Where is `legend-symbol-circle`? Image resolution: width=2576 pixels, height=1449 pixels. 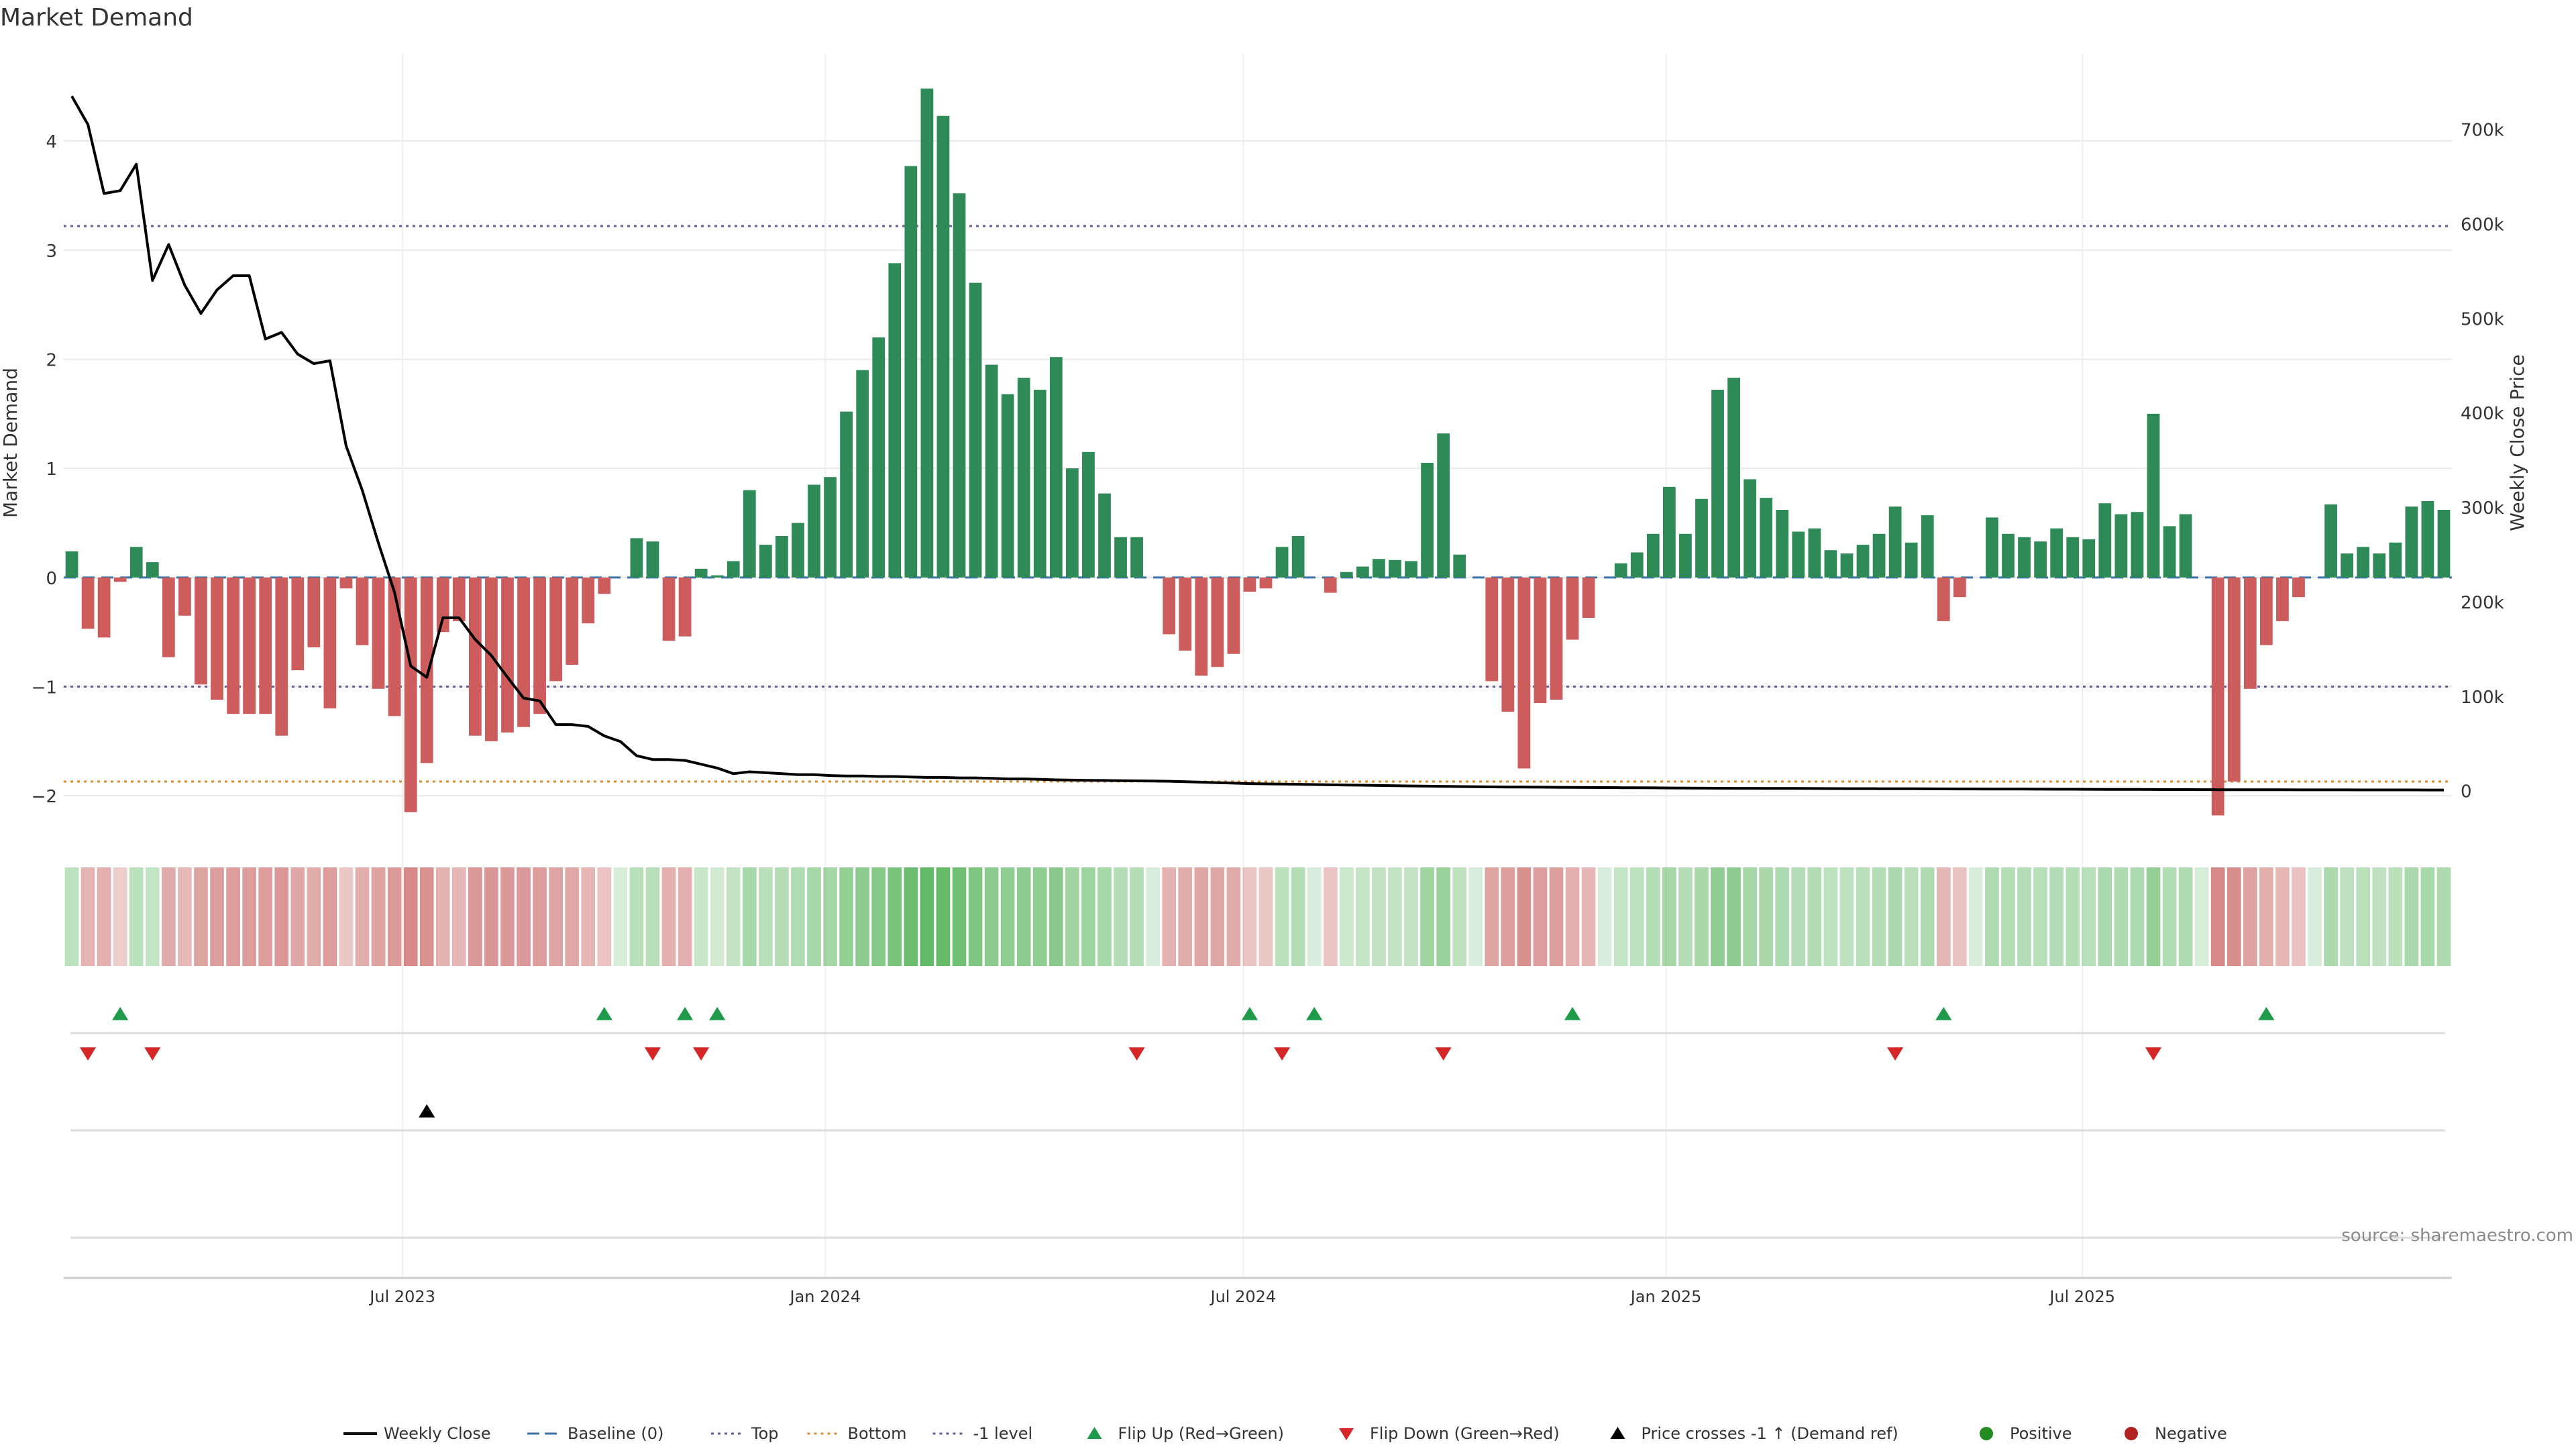
legend-symbol-circle is located at coordinates (1986, 1433).